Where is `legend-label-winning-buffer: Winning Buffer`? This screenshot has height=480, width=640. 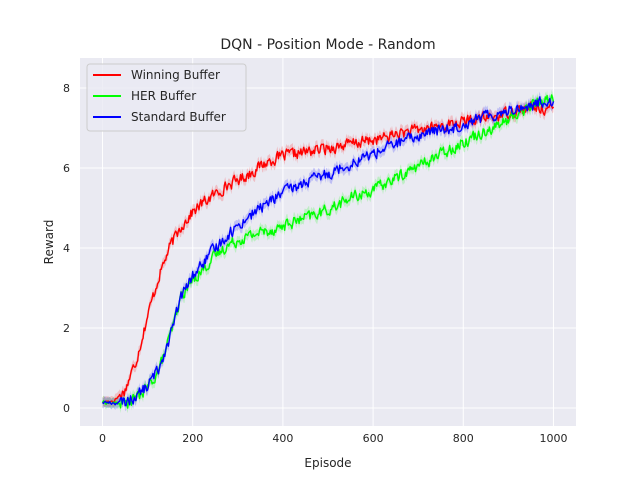
legend-label-winning-buffer: Winning Buffer is located at coordinates (175, 75).